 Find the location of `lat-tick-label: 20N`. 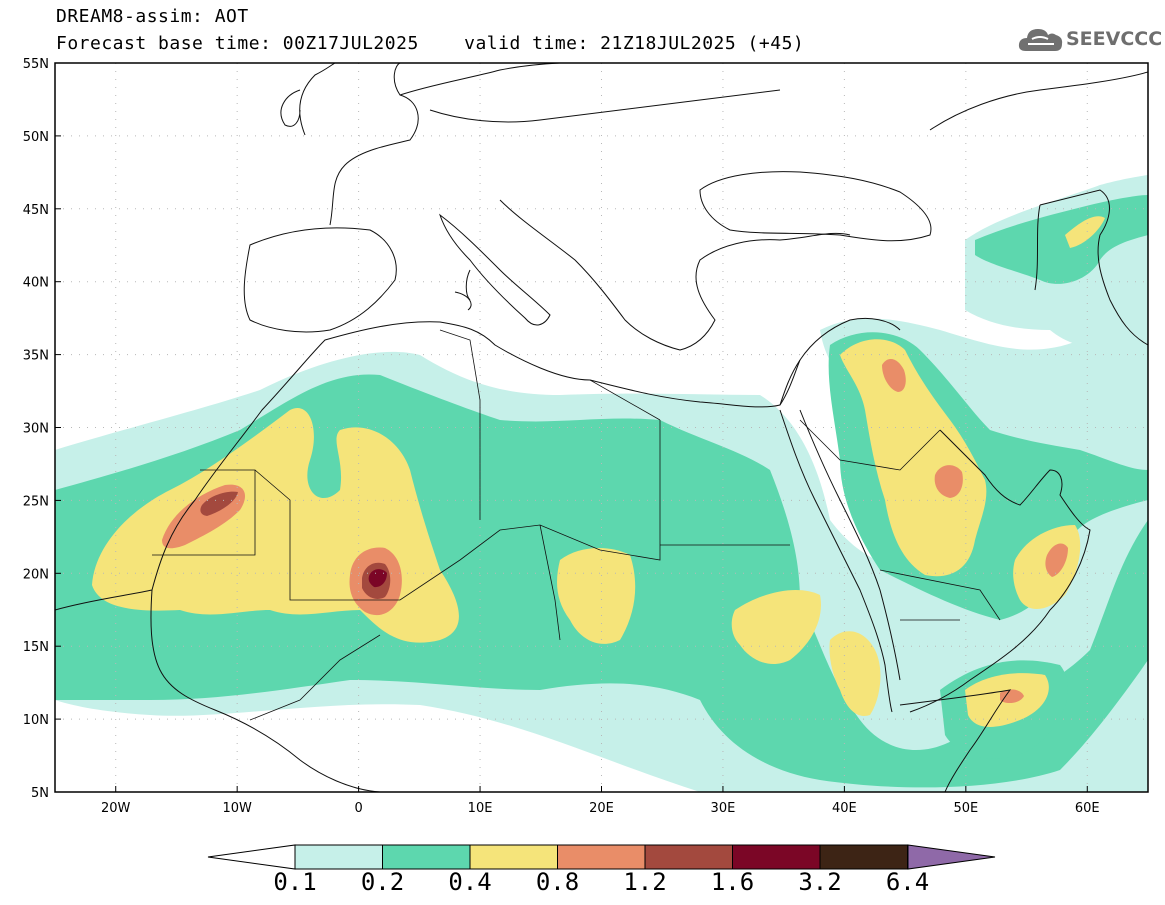

lat-tick-label: 20N is located at coordinates (36, 574).